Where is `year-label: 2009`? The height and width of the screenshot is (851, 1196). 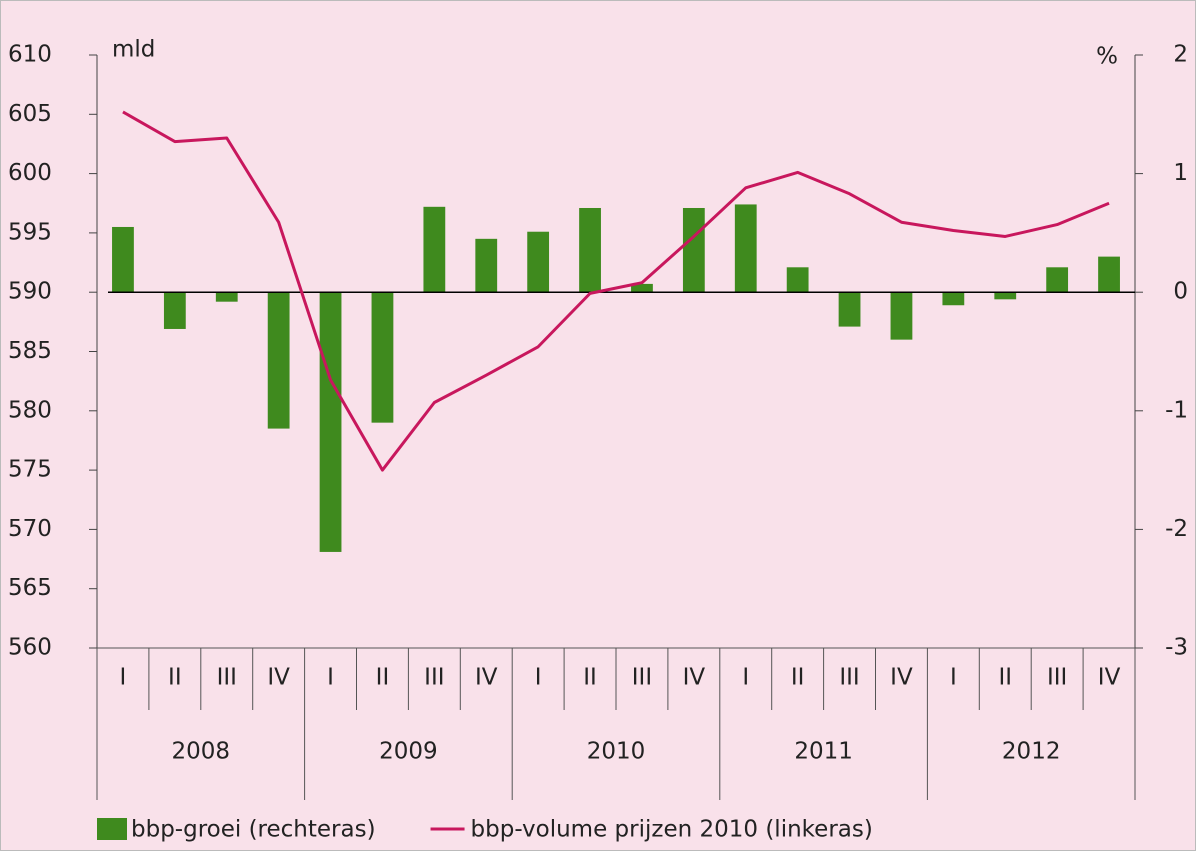
year-label: 2009 is located at coordinates (408, 752).